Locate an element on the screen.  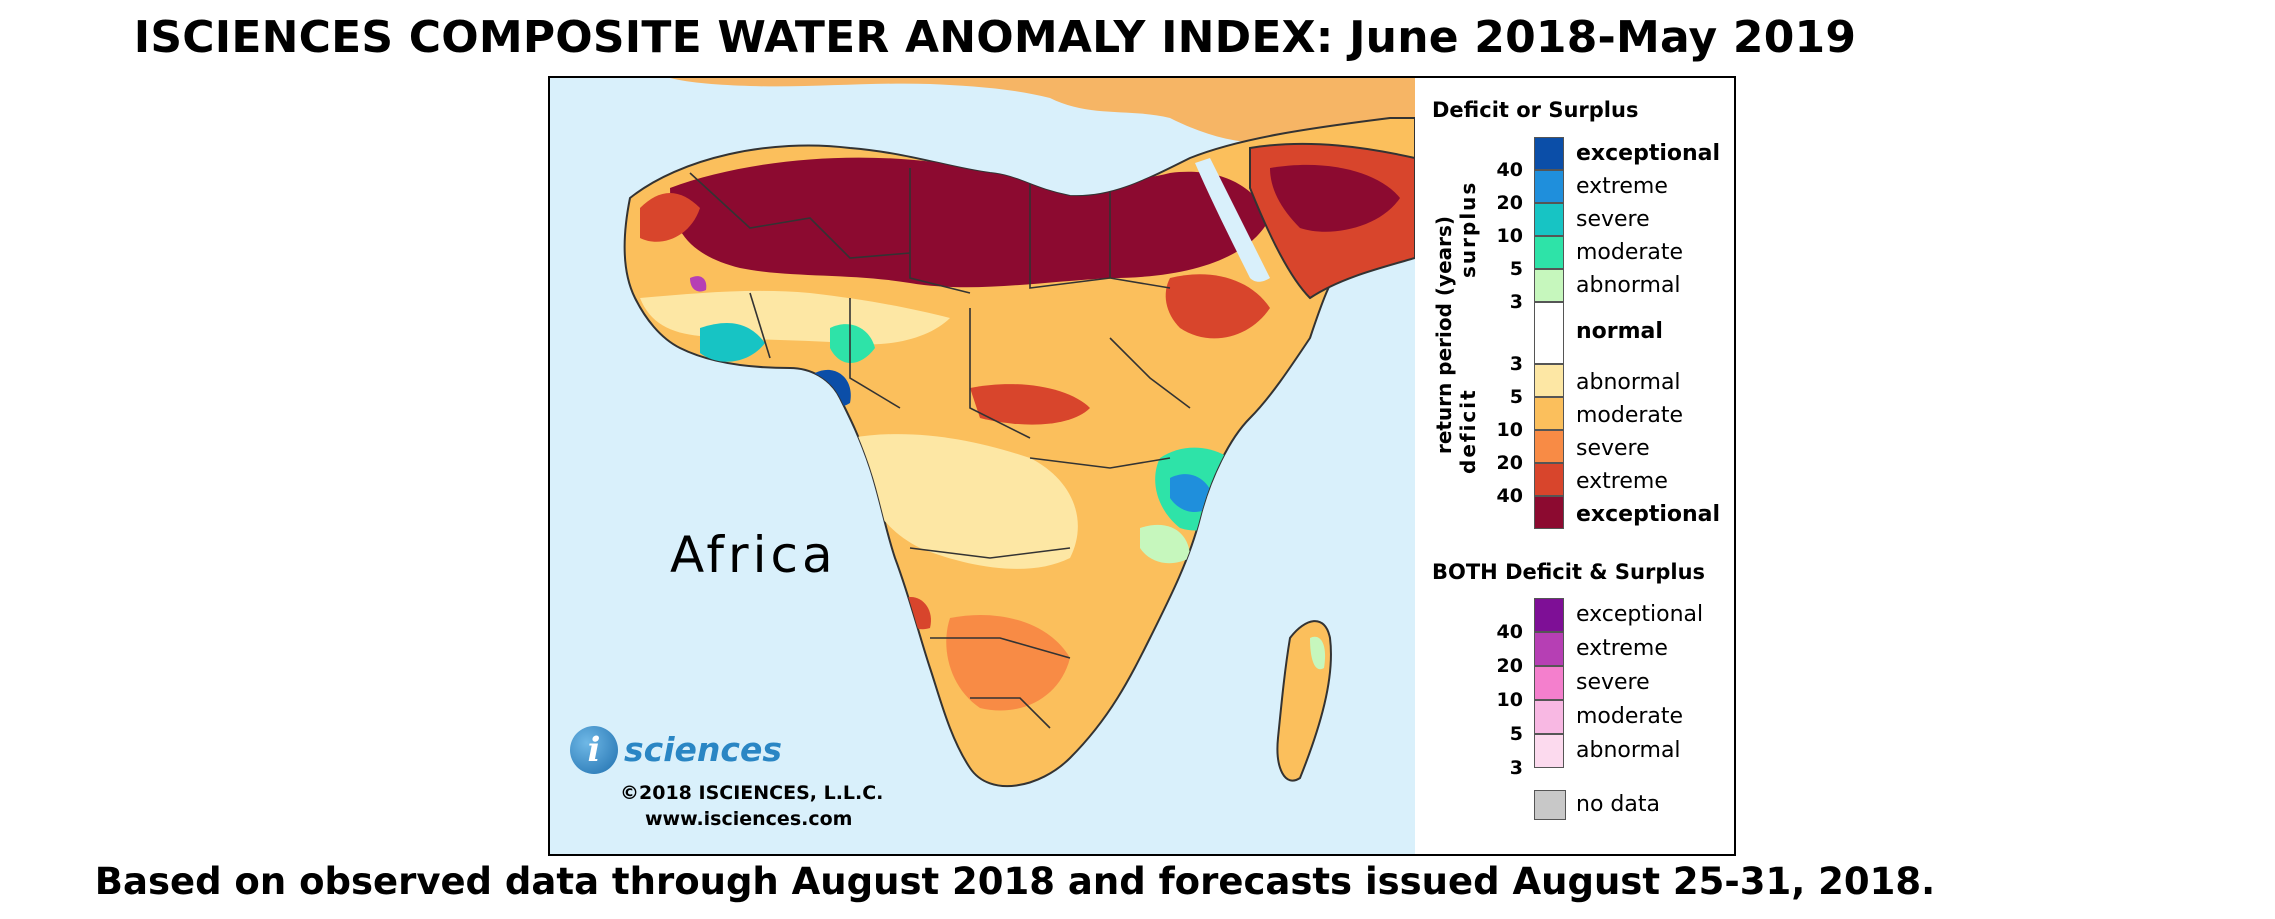
logo-wordmark: sciences is located at coordinates (703, 749).